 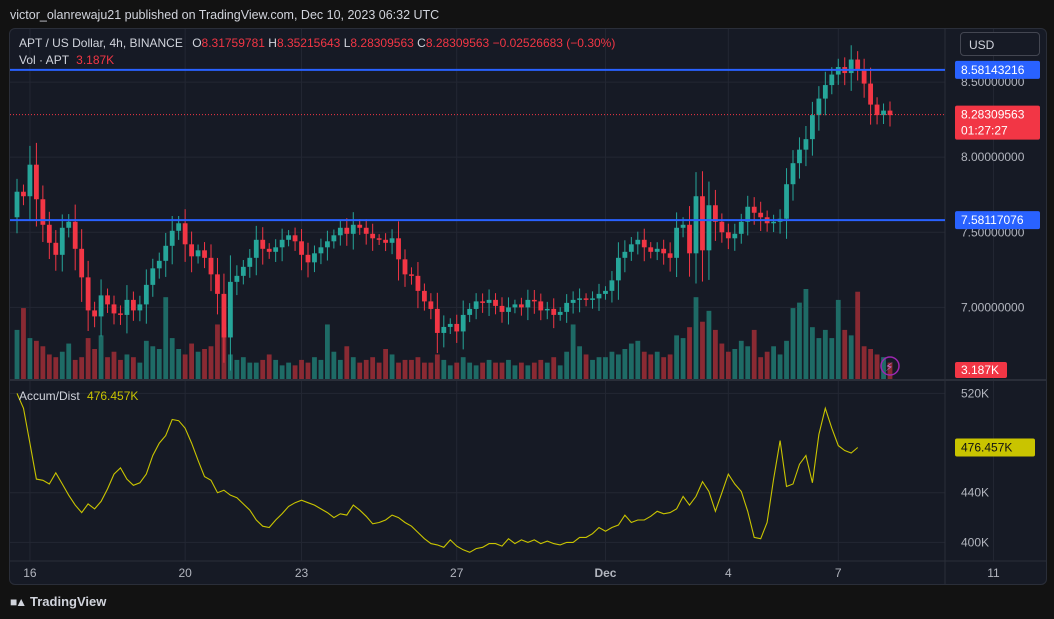 I want to click on level-price-badge, so click(x=997, y=220).